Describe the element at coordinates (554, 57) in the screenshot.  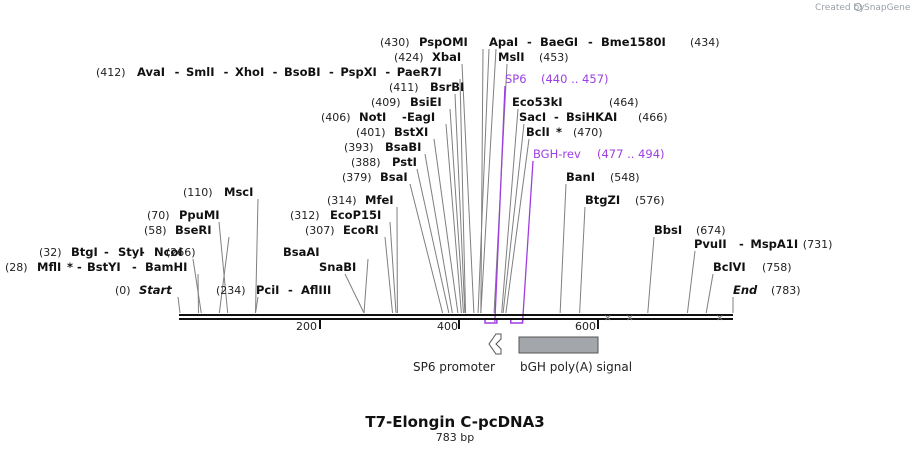
I see `site-position: (453)` at that location.